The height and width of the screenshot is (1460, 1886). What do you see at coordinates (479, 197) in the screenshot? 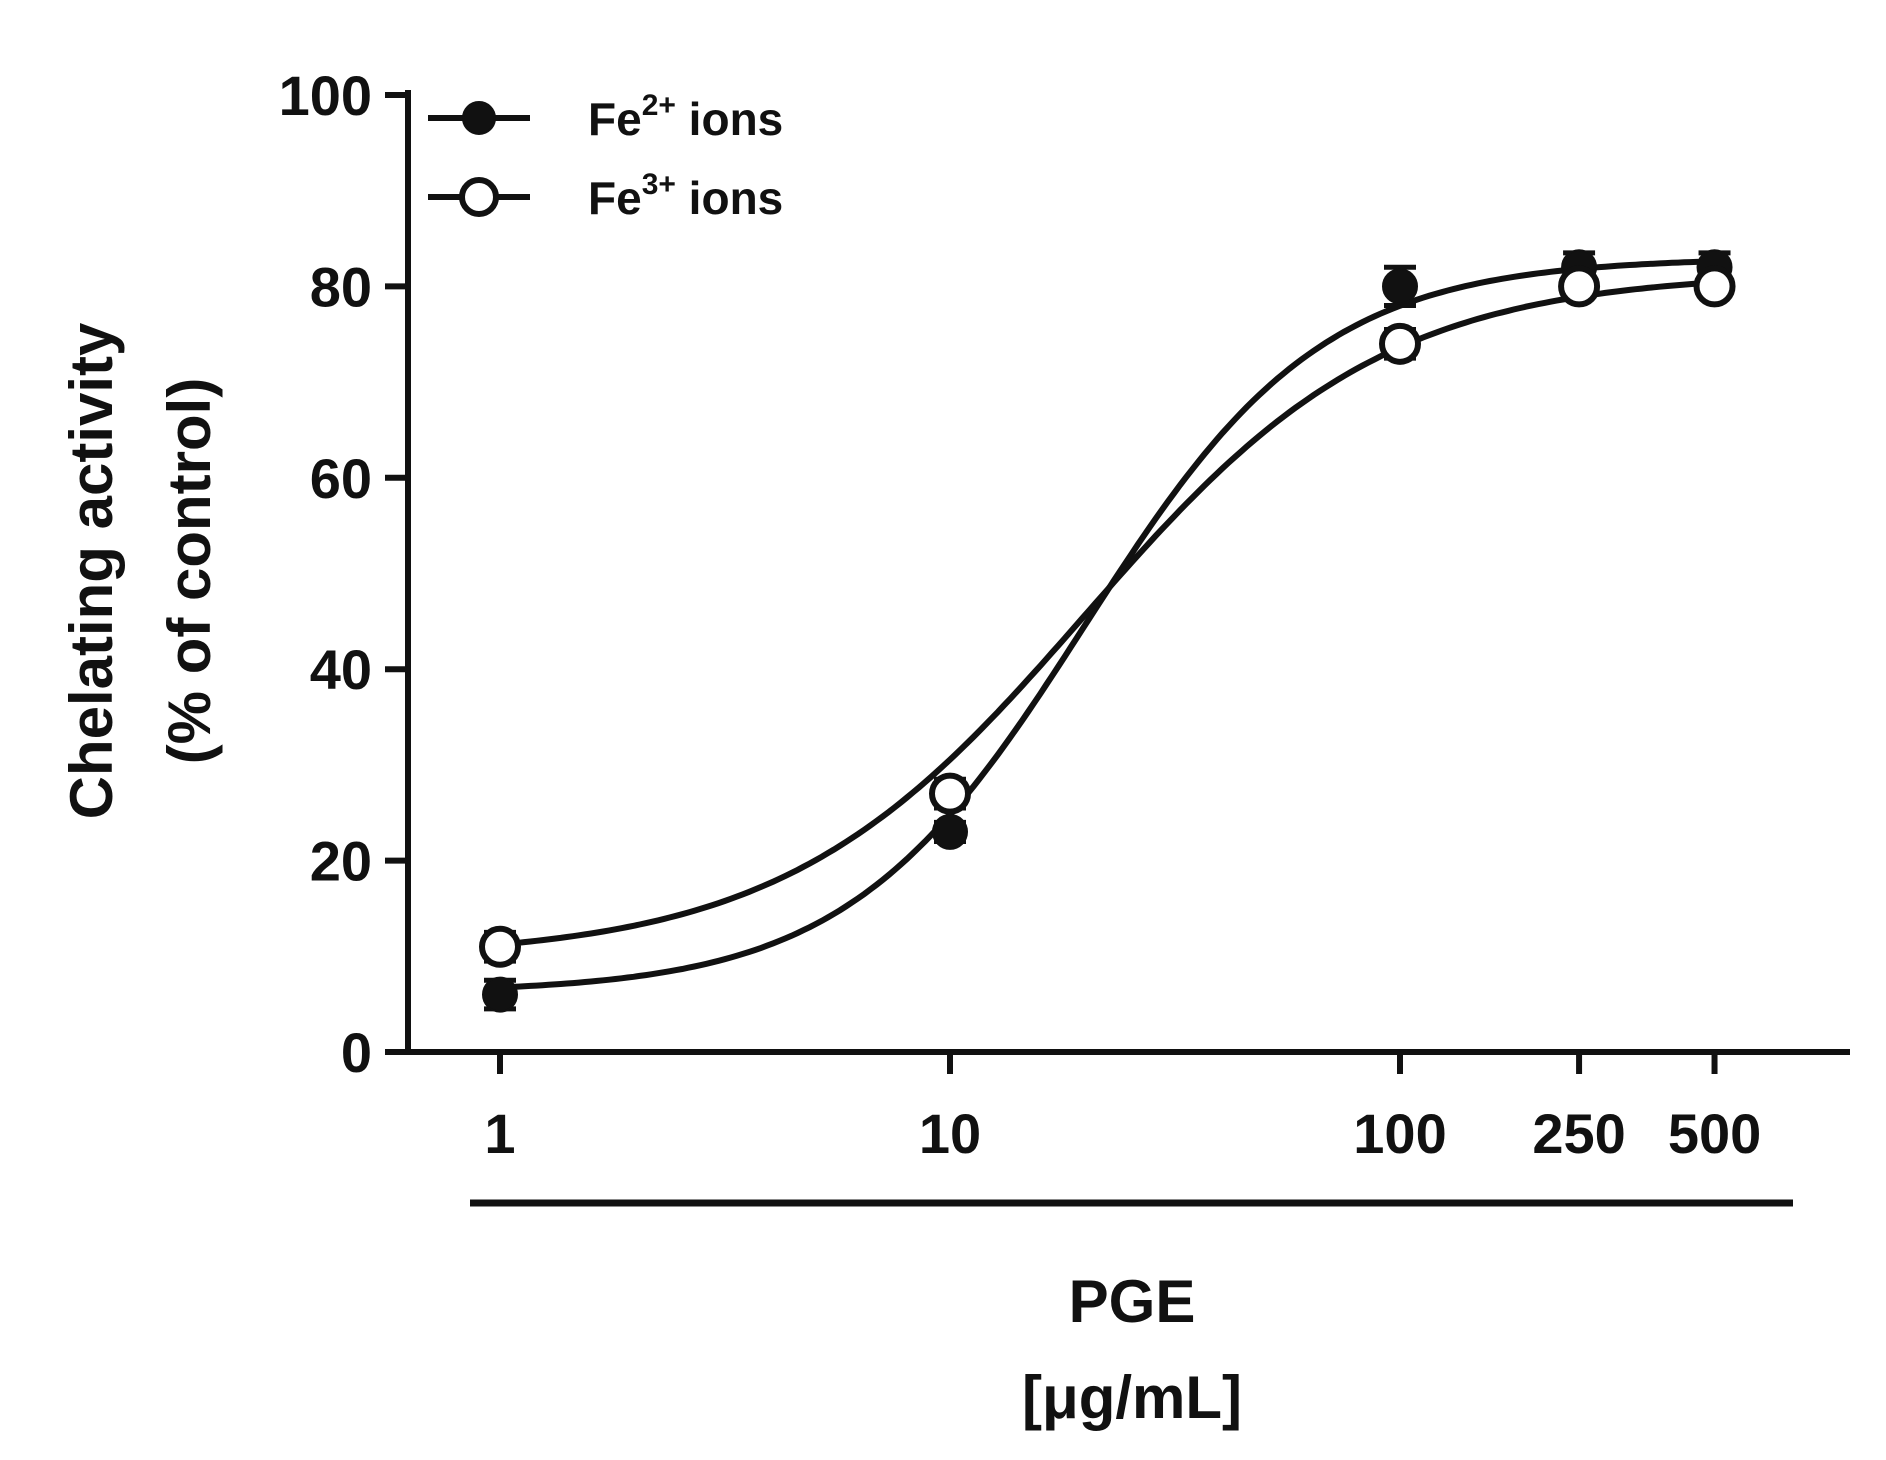
I see `legend-marker-open` at bounding box center [479, 197].